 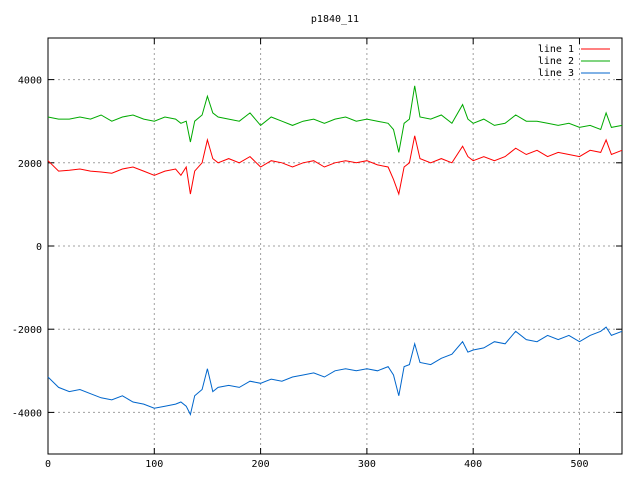 I want to click on legend-label: line 1, so click(x=556, y=49).